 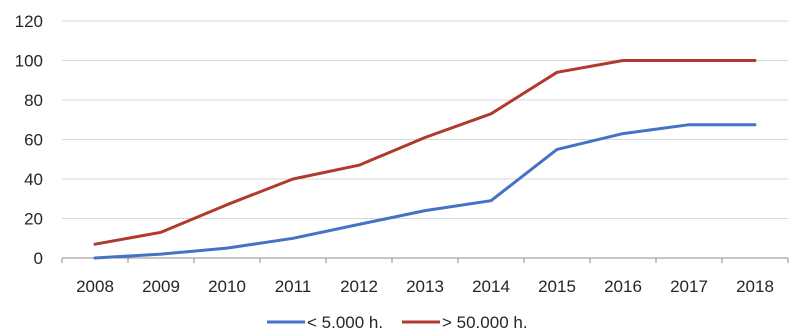 What do you see at coordinates (689, 286) in the screenshot?
I see `x-tick-label-2017: 2017` at bounding box center [689, 286].